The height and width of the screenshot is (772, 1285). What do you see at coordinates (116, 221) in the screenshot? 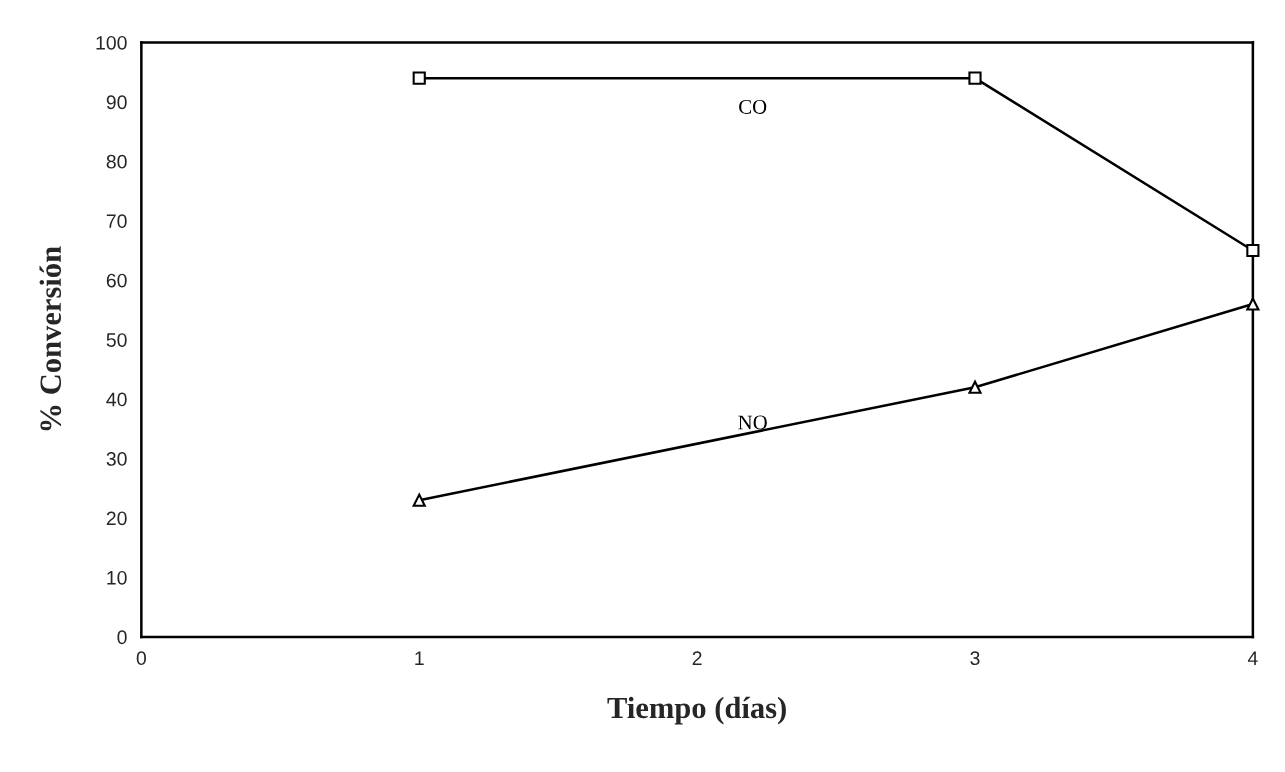
I see `y-tick-label: 70` at bounding box center [116, 221].